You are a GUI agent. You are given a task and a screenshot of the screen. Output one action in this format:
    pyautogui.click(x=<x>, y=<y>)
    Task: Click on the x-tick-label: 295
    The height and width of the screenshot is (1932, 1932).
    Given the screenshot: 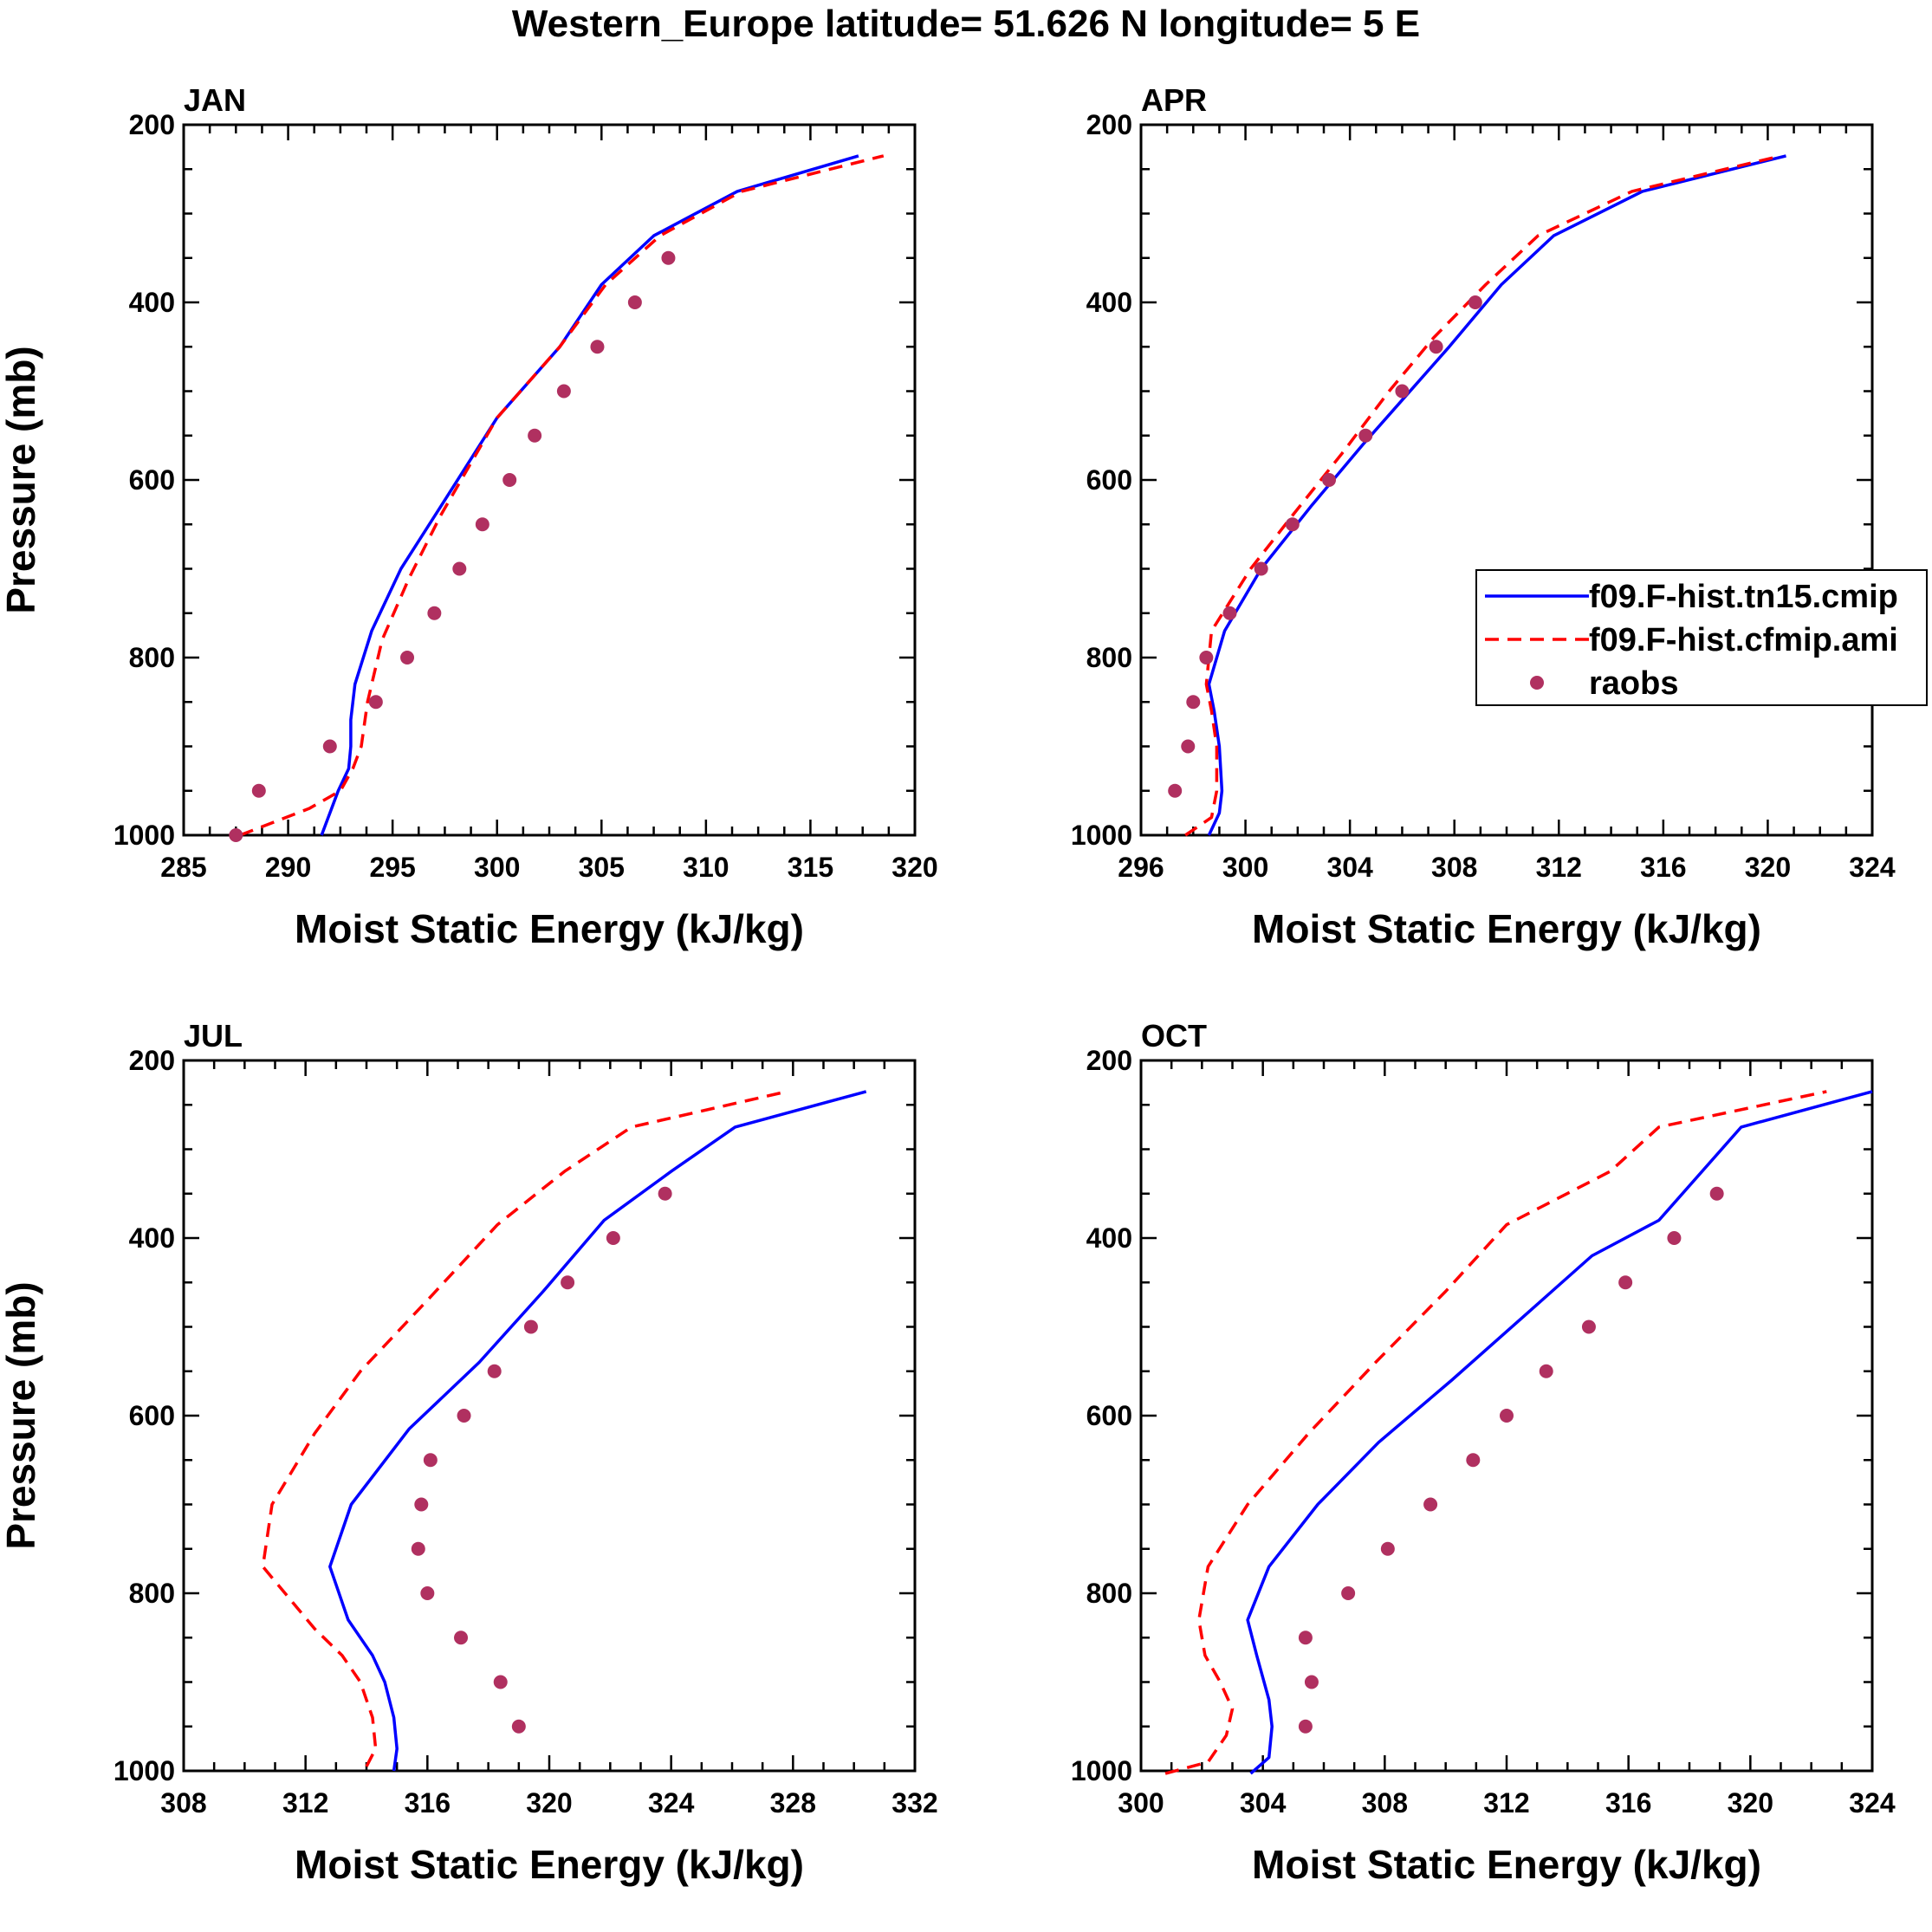 What is the action you would take?
    pyautogui.click(x=392, y=868)
    